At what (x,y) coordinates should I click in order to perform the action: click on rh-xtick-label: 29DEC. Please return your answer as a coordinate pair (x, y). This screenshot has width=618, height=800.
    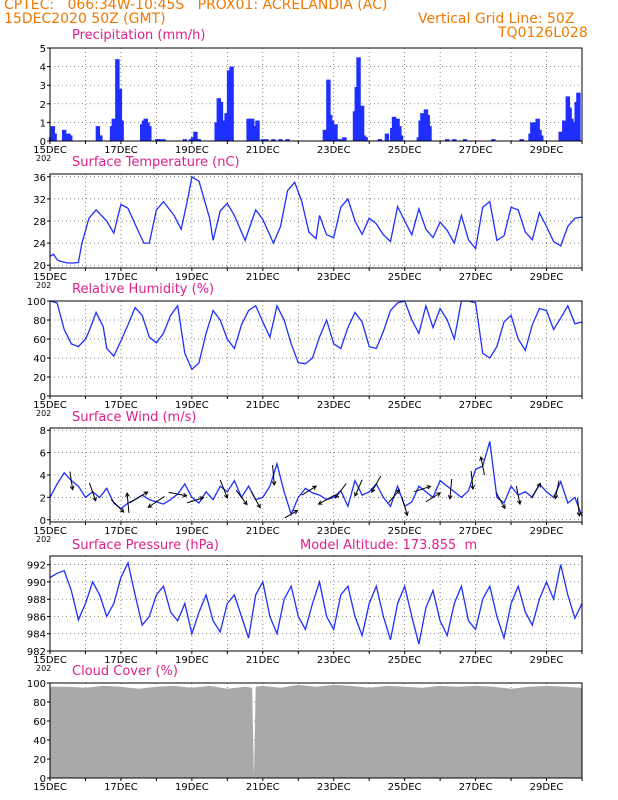
    Looking at the image, I should click on (547, 405).